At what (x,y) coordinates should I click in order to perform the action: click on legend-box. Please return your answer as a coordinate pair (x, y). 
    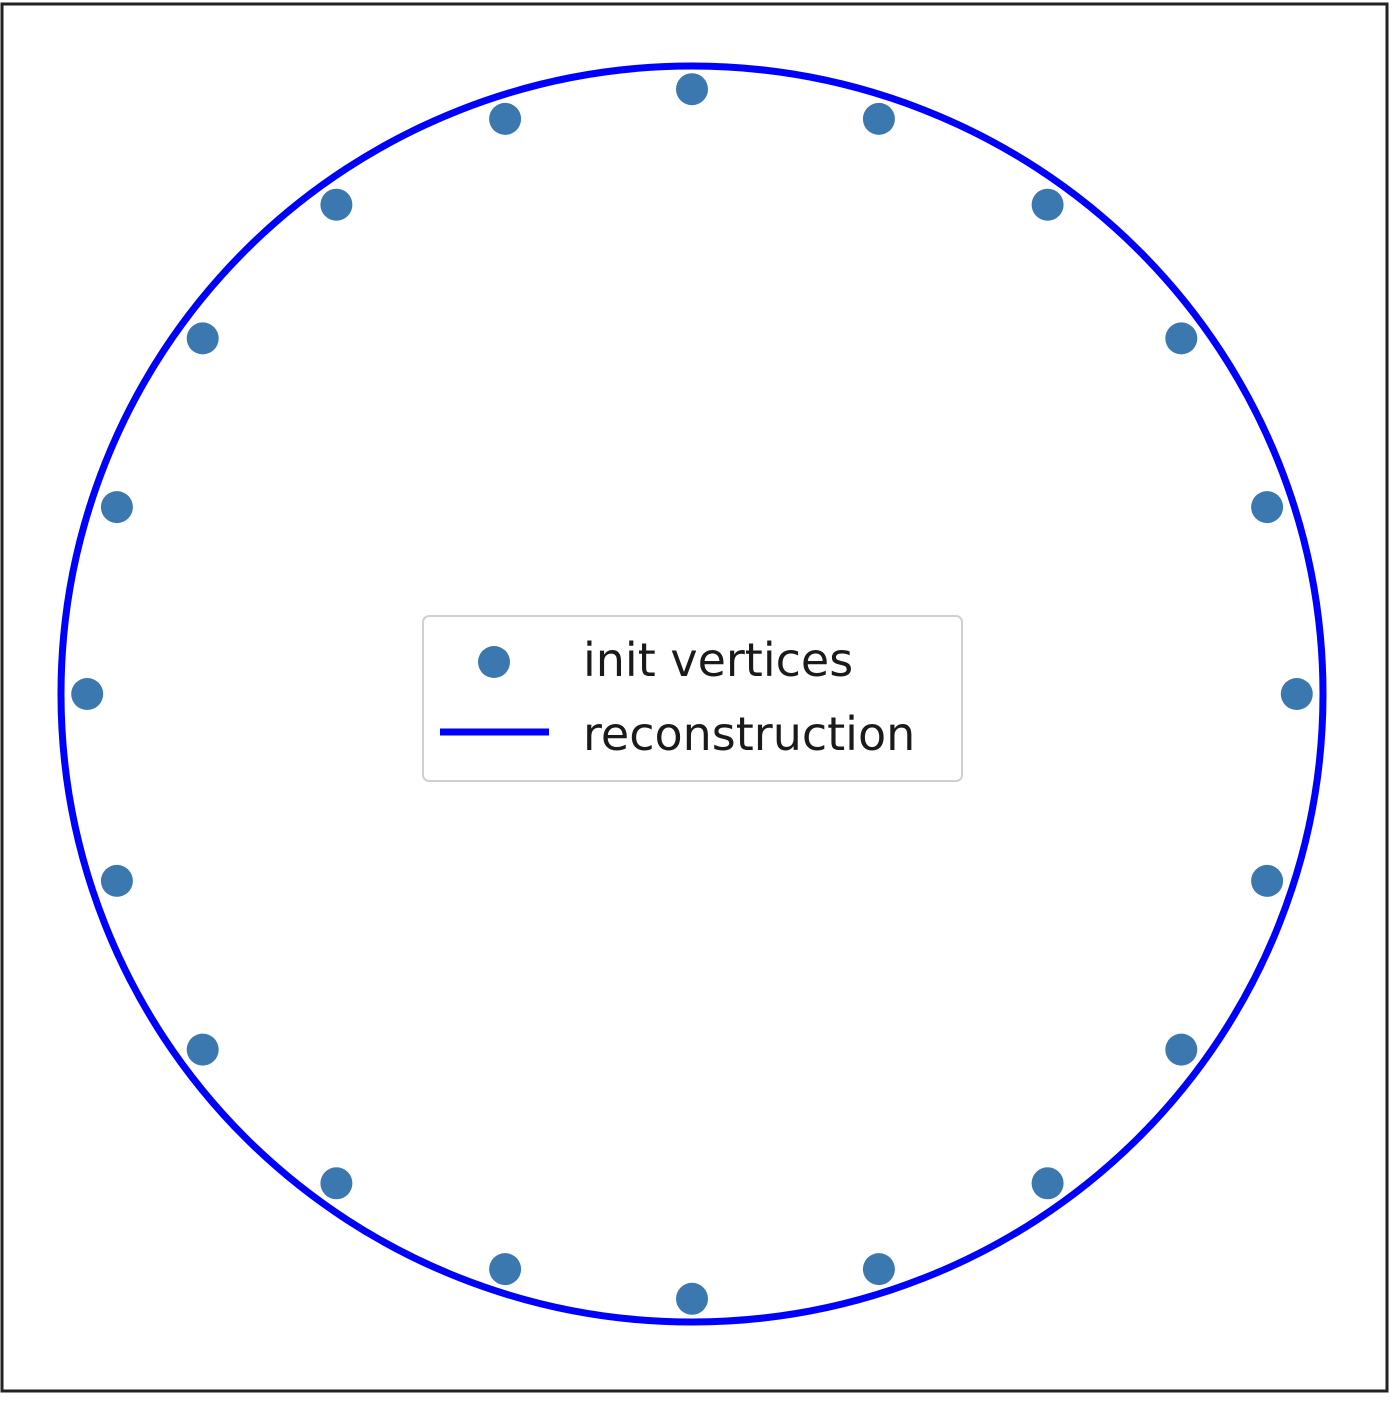
    Looking at the image, I should click on (692, 698).